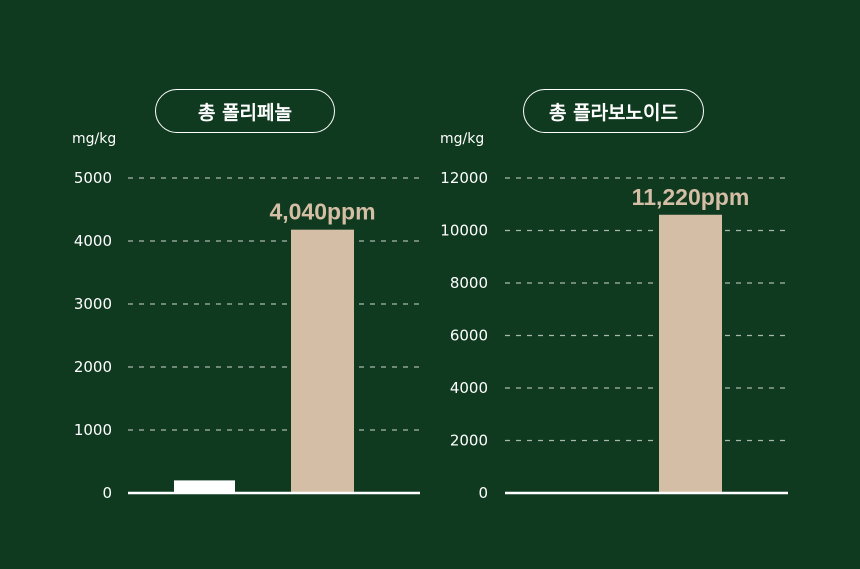 This screenshot has height=569, width=860. I want to click on y-tick-label: 12000, so click(464, 178).